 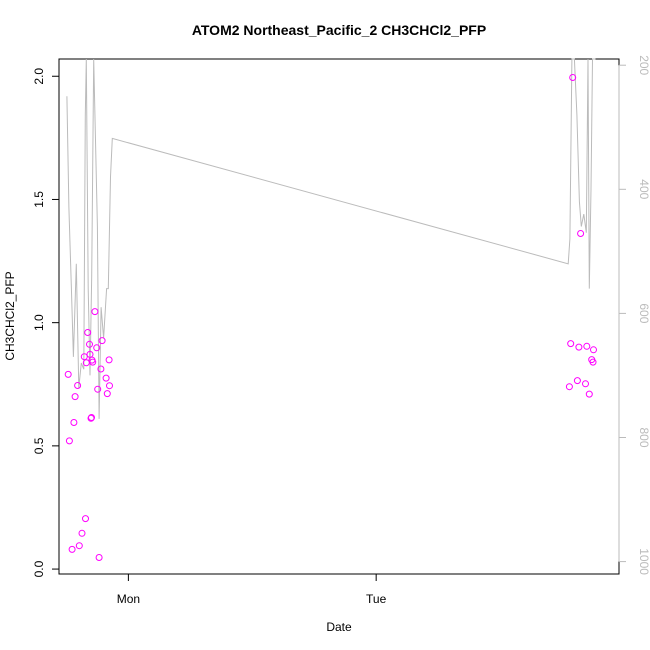 I want to click on left-y-axis: 0.0 0.5 1.0 1.5 2.0, so click(x=46, y=322).